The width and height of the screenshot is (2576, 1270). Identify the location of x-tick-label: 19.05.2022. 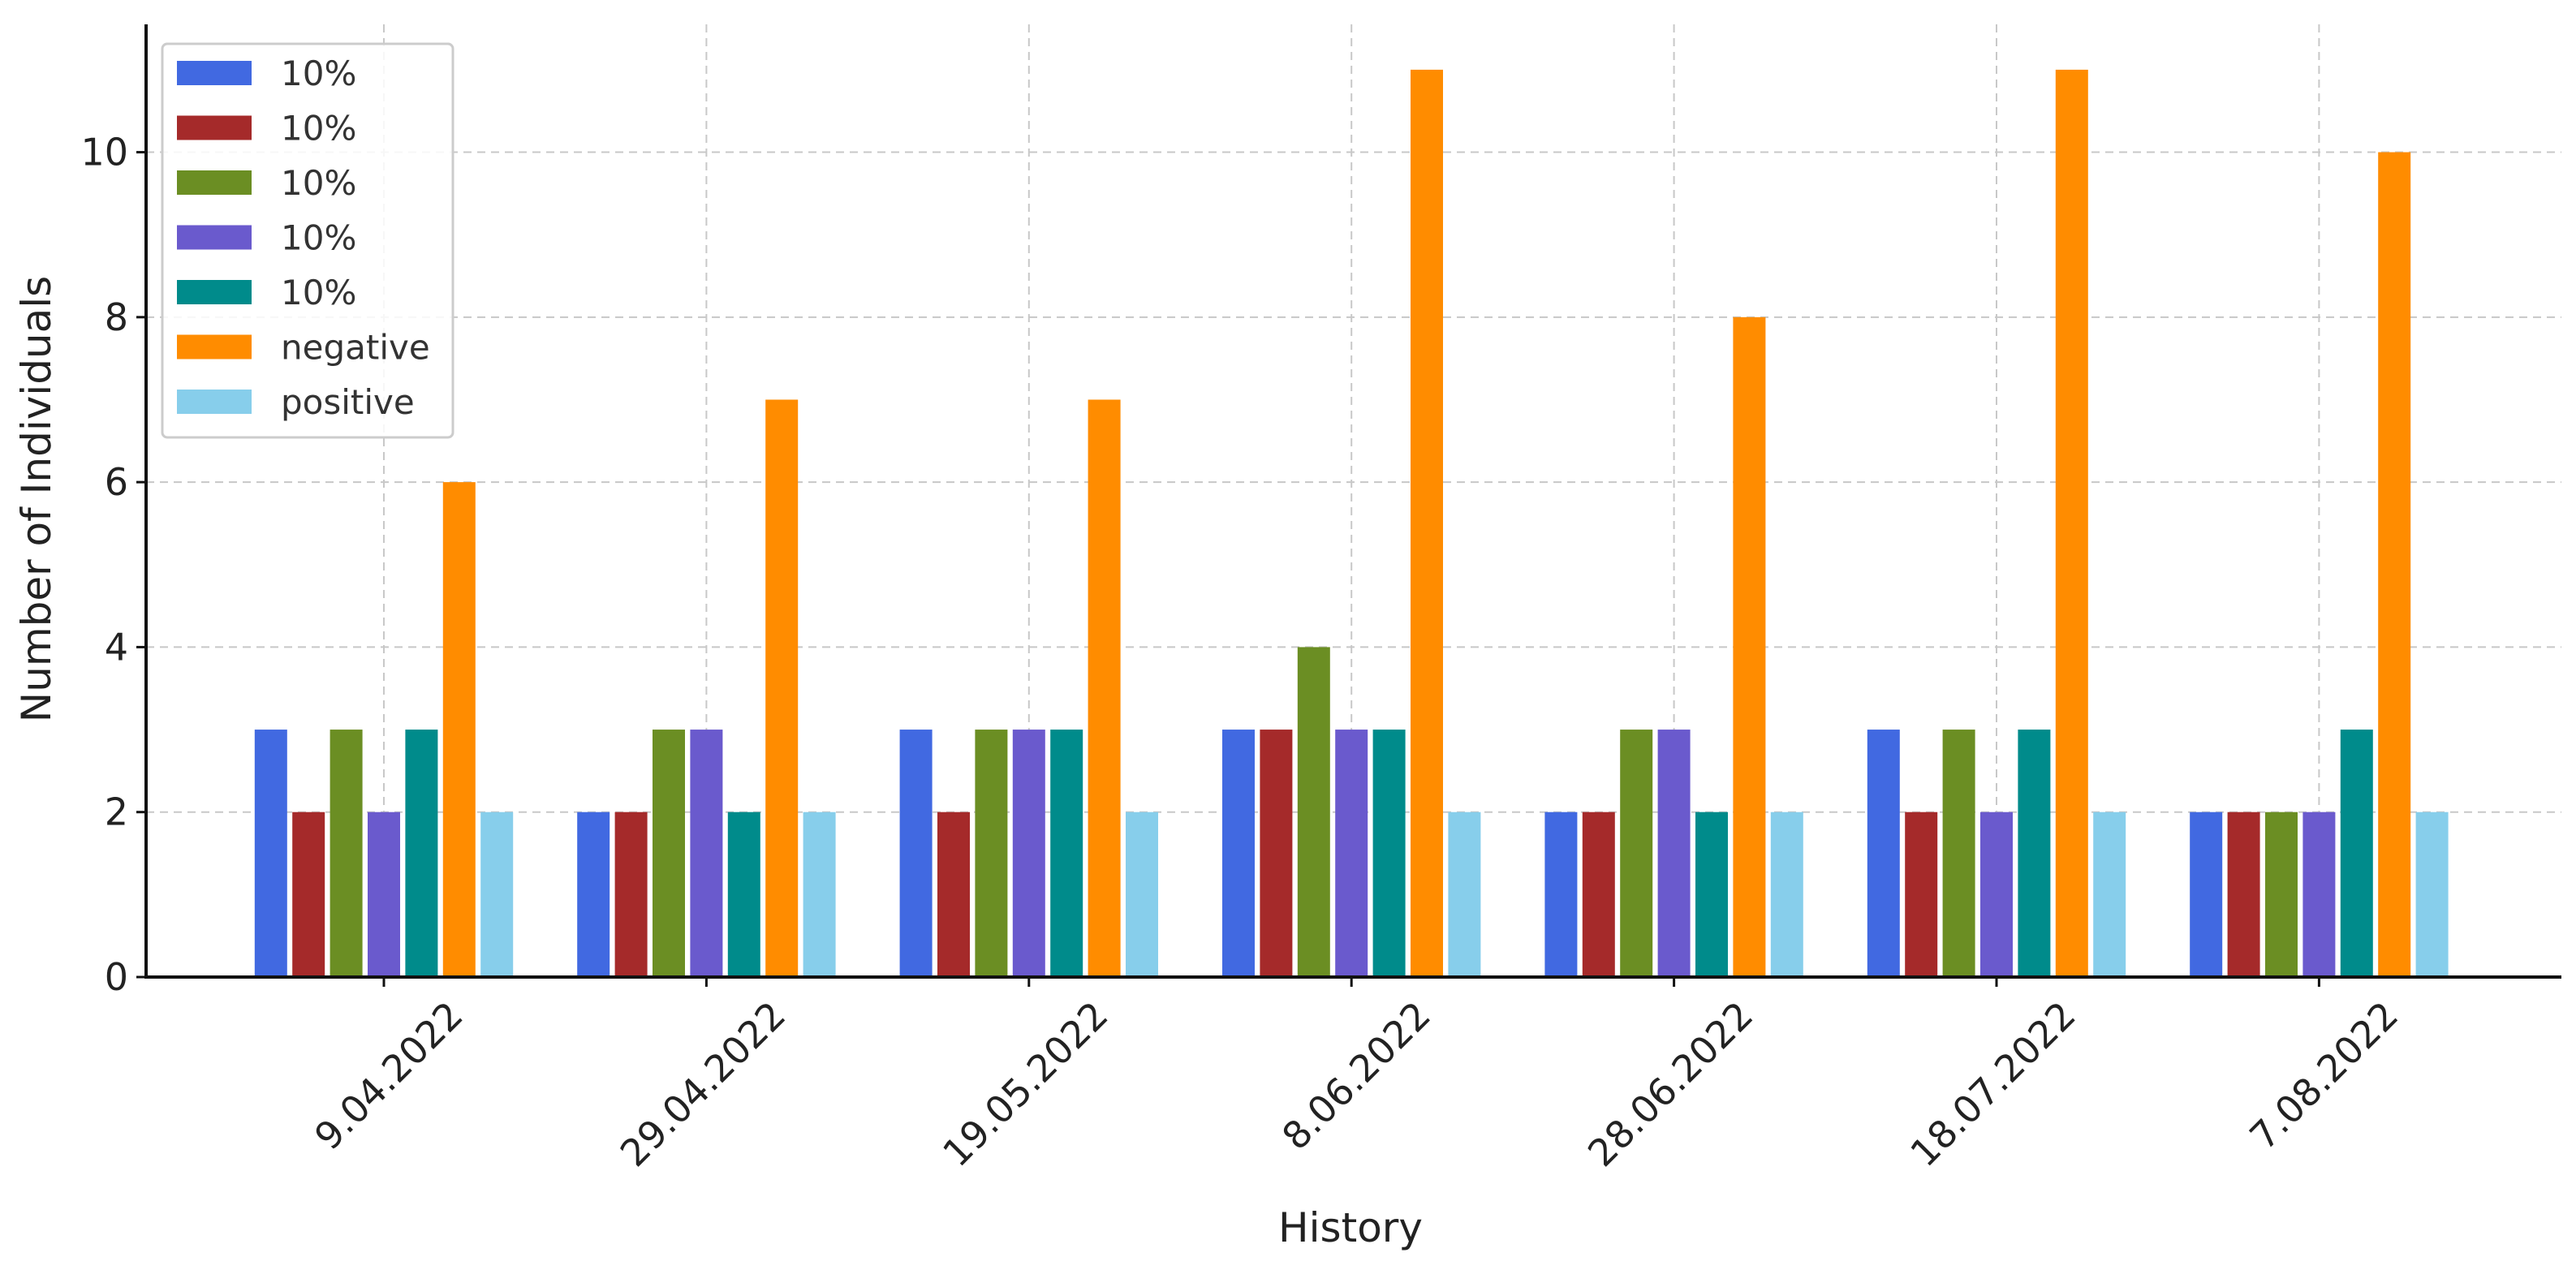
(1025, 1084).